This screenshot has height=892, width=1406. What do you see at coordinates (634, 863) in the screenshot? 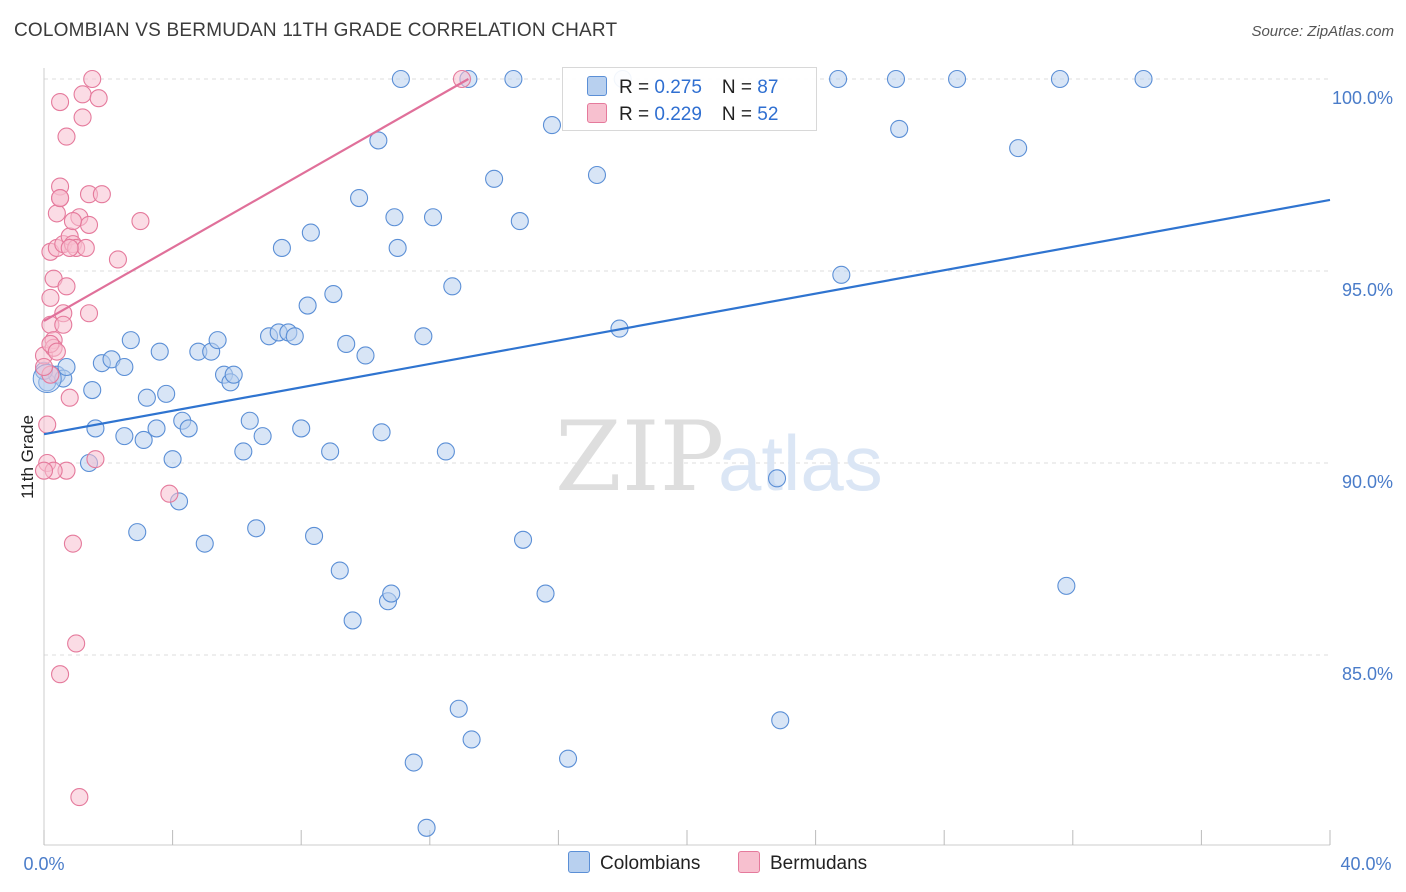
I see `bottom-legend-colombians: Colombians` at bounding box center [634, 863].